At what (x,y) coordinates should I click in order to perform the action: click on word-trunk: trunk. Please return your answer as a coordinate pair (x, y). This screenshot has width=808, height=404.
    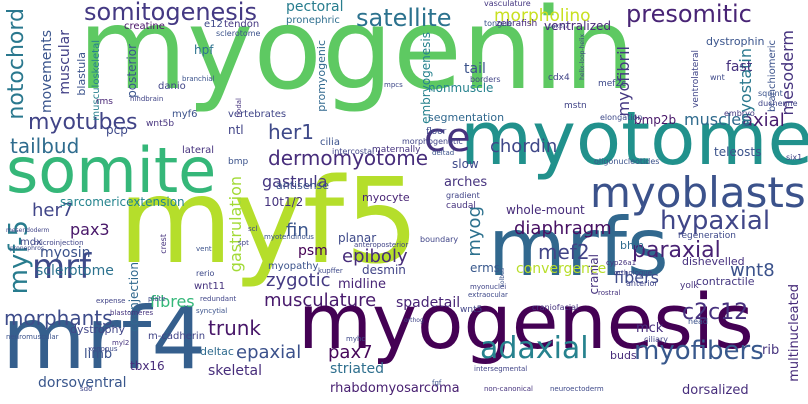
    Looking at the image, I should click on (234, 328).